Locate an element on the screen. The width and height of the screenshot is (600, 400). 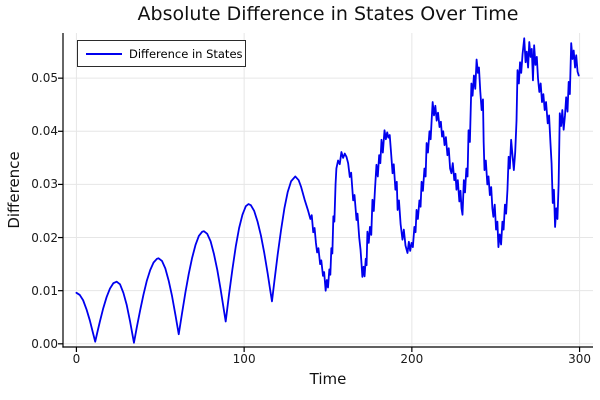
x-tick-label: 100 is located at coordinates (244, 359).